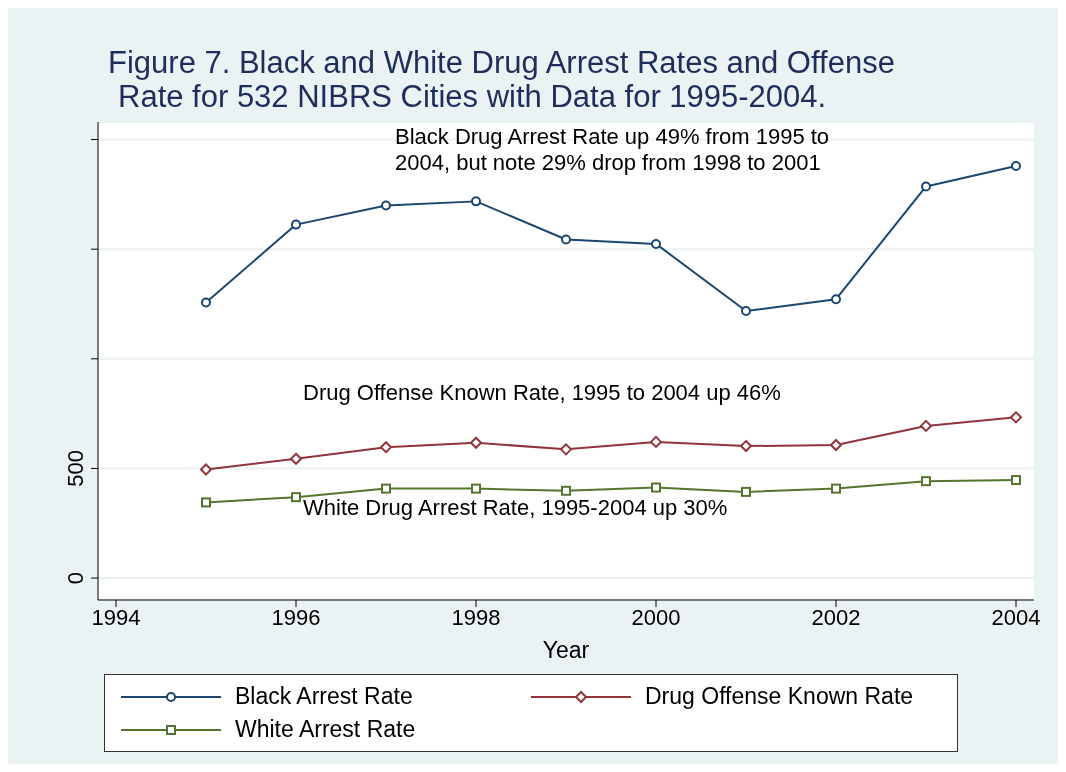 The height and width of the screenshot is (772, 1066). What do you see at coordinates (1016, 617) in the screenshot?
I see `x-tick-label: 2004` at bounding box center [1016, 617].